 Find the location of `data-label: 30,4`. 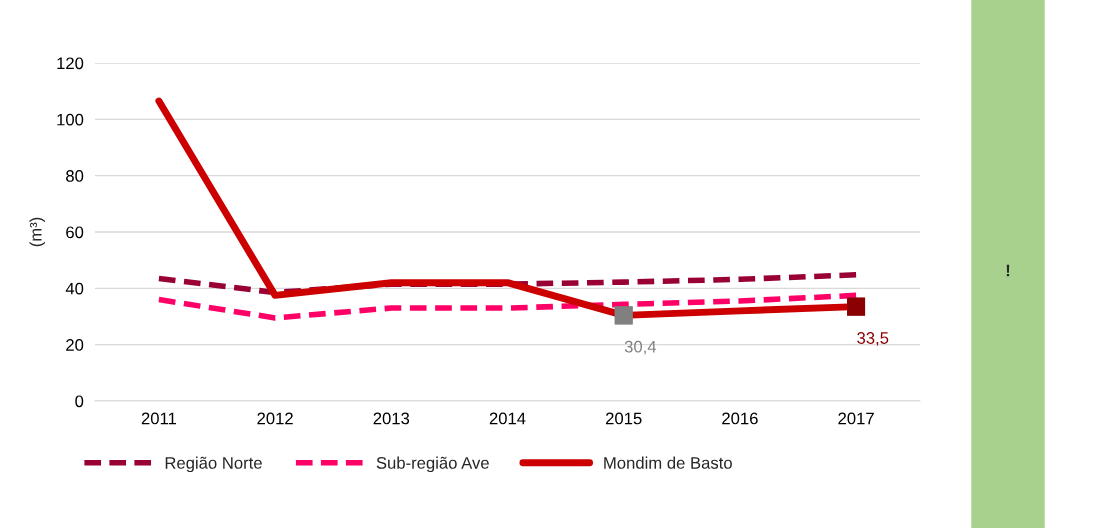

data-label: 30,4 is located at coordinates (640, 347).